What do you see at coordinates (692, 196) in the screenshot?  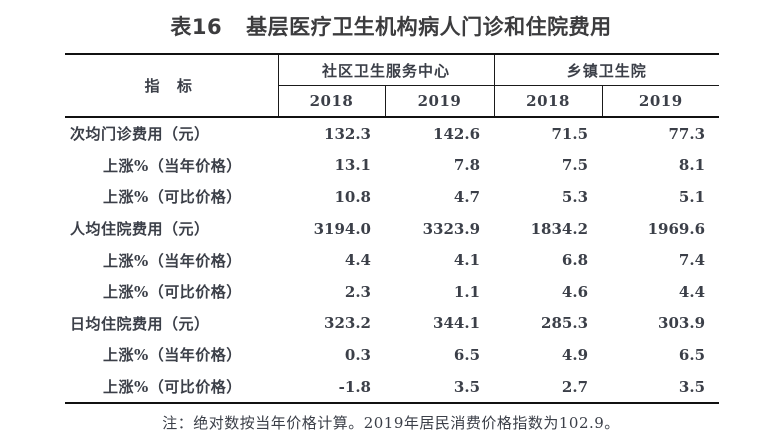 I see `value-cell: 5.1` at bounding box center [692, 196].